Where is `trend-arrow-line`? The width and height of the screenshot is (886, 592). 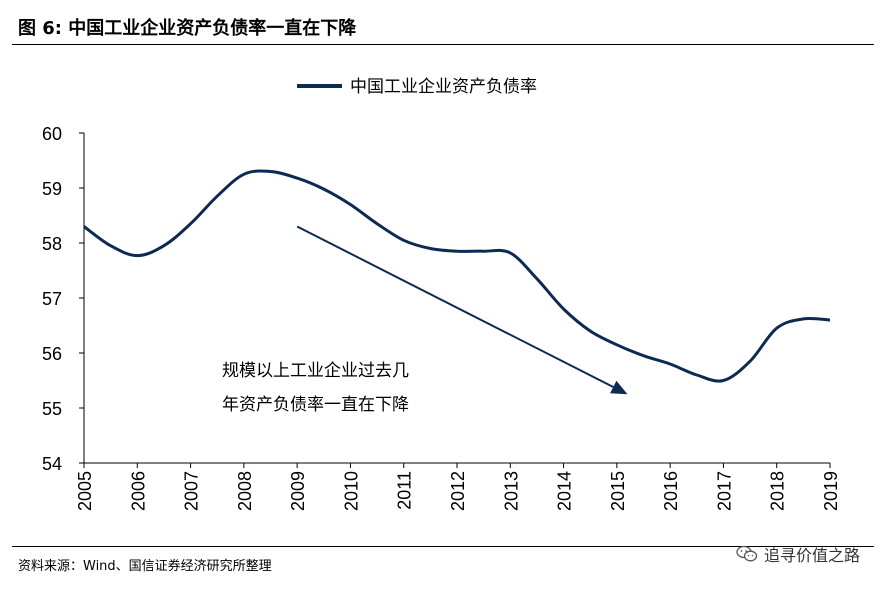 trend-arrow-line is located at coordinates (455, 306).